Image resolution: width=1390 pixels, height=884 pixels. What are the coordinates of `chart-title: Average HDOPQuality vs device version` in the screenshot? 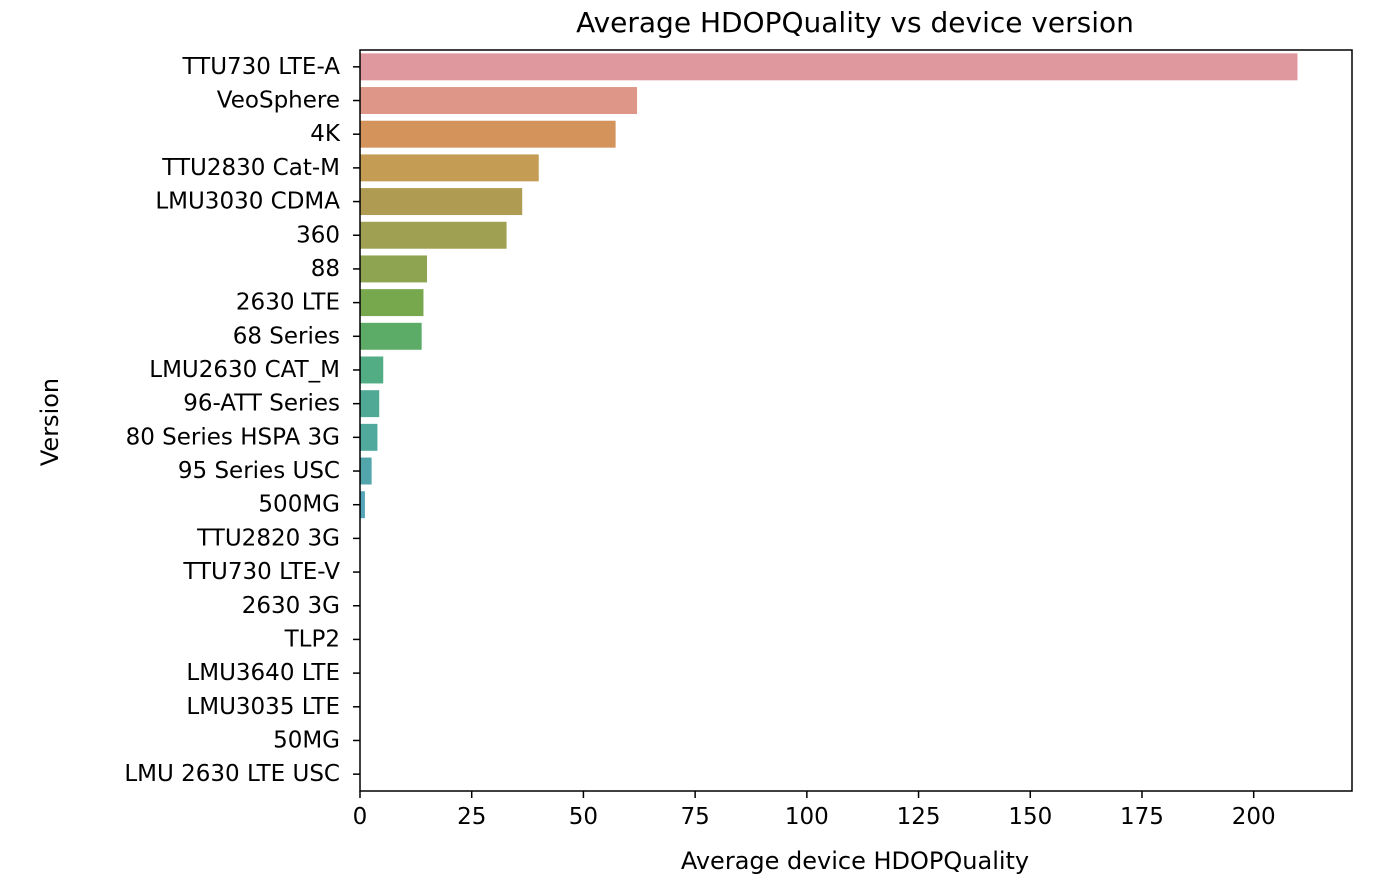 It's located at (855, 22).